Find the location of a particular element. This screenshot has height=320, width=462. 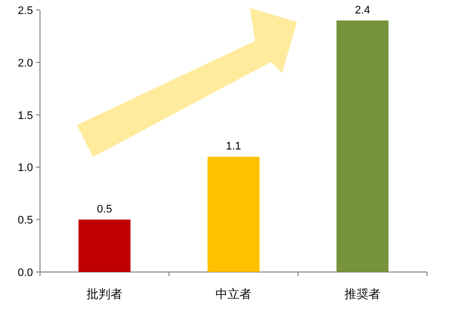

data-label: 0.5 is located at coordinates (104, 210).